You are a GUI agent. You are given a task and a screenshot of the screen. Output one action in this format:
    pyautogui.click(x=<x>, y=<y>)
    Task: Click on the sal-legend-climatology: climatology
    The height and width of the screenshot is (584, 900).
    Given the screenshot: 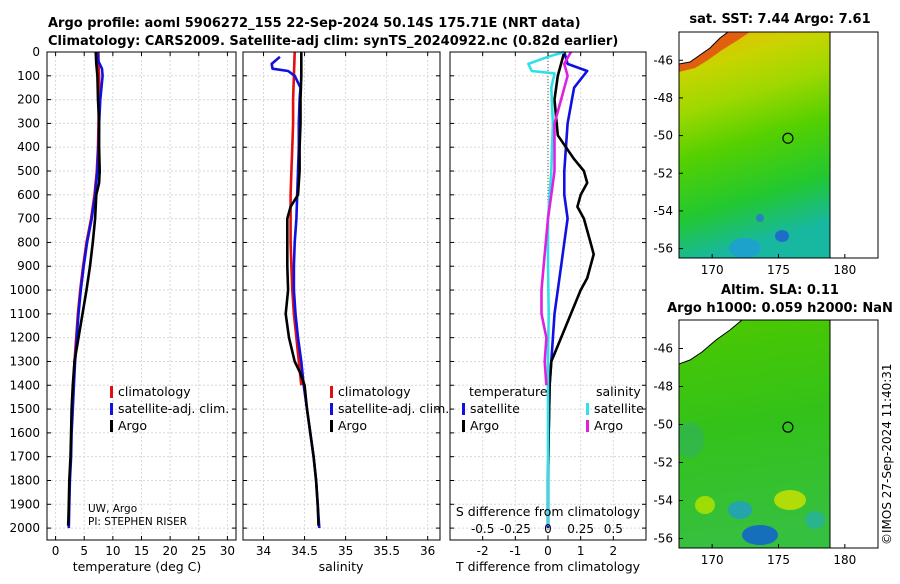 What is the action you would take?
    pyautogui.click(x=374, y=391)
    